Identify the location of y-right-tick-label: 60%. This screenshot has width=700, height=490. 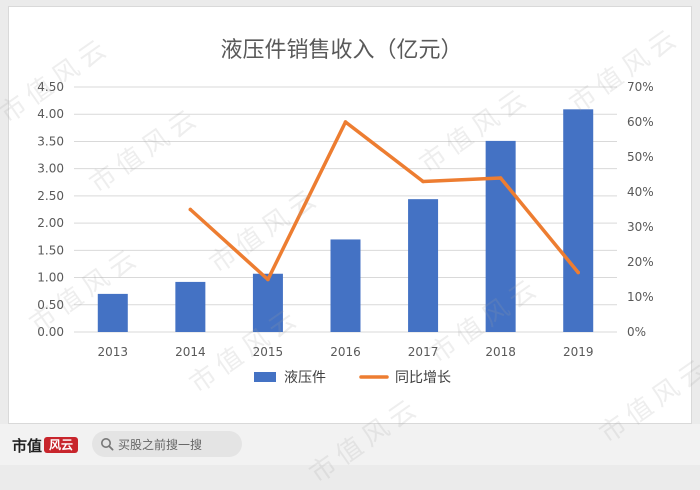
(640, 122).